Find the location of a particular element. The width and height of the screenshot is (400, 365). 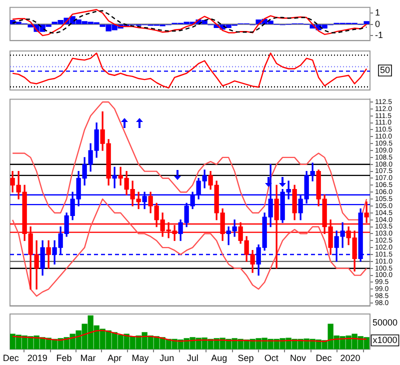

x-tick-label: Jul is located at coordinates (192, 358).